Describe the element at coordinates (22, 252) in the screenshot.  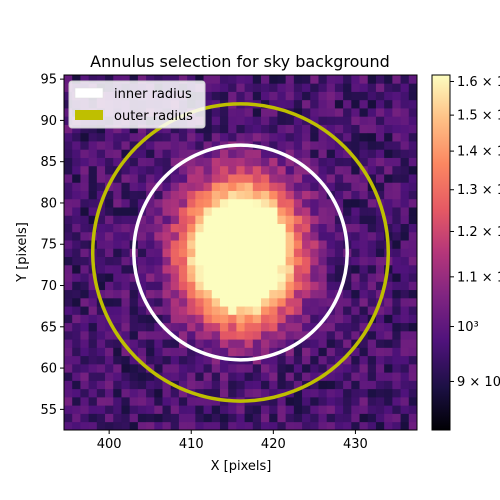
I see `y-axis-label: Y [pixels]` at that location.